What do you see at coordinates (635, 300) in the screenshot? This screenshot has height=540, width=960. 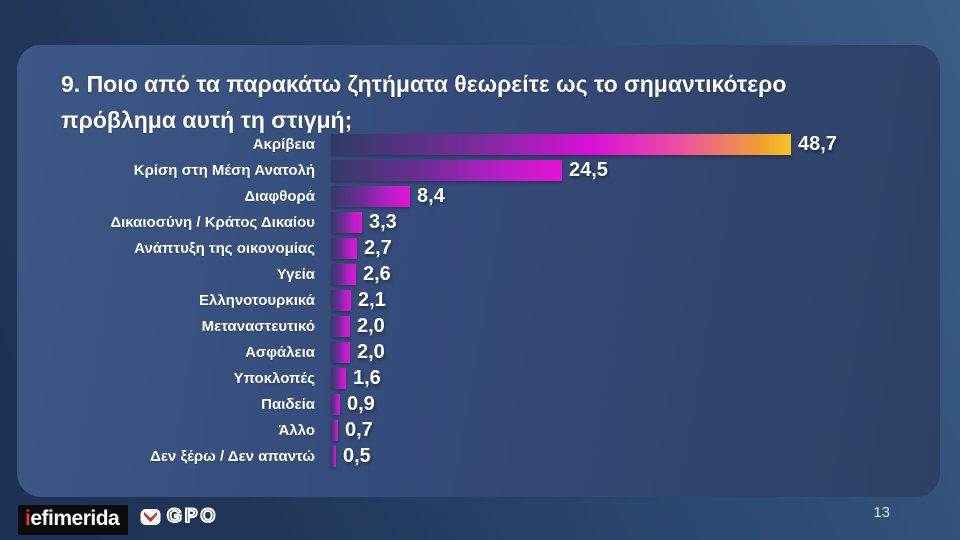 I see `bar-area: 2,1` at bounding box center [635, 300].